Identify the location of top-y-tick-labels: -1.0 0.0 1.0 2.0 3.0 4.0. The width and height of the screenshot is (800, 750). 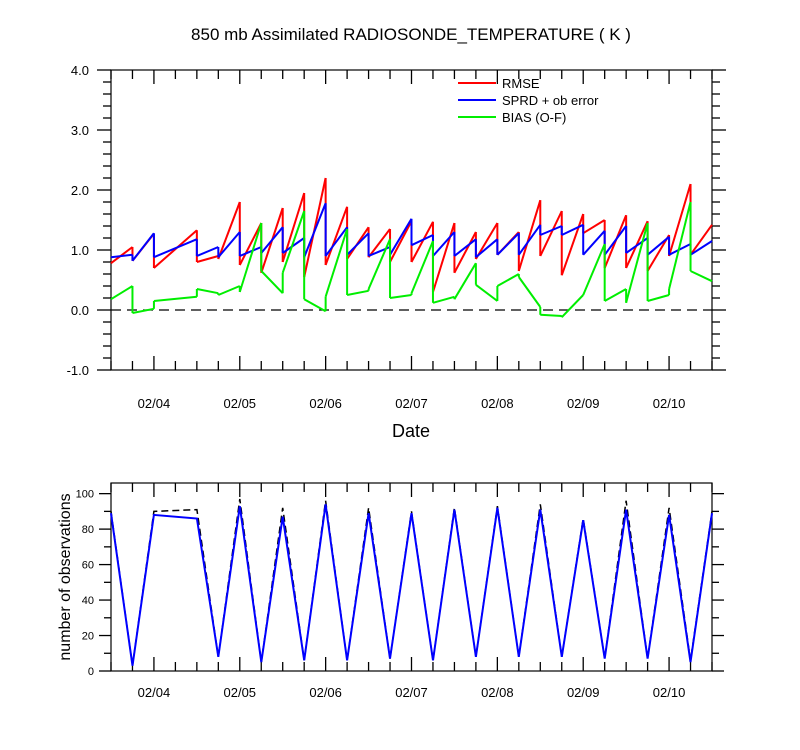
(78, 220).